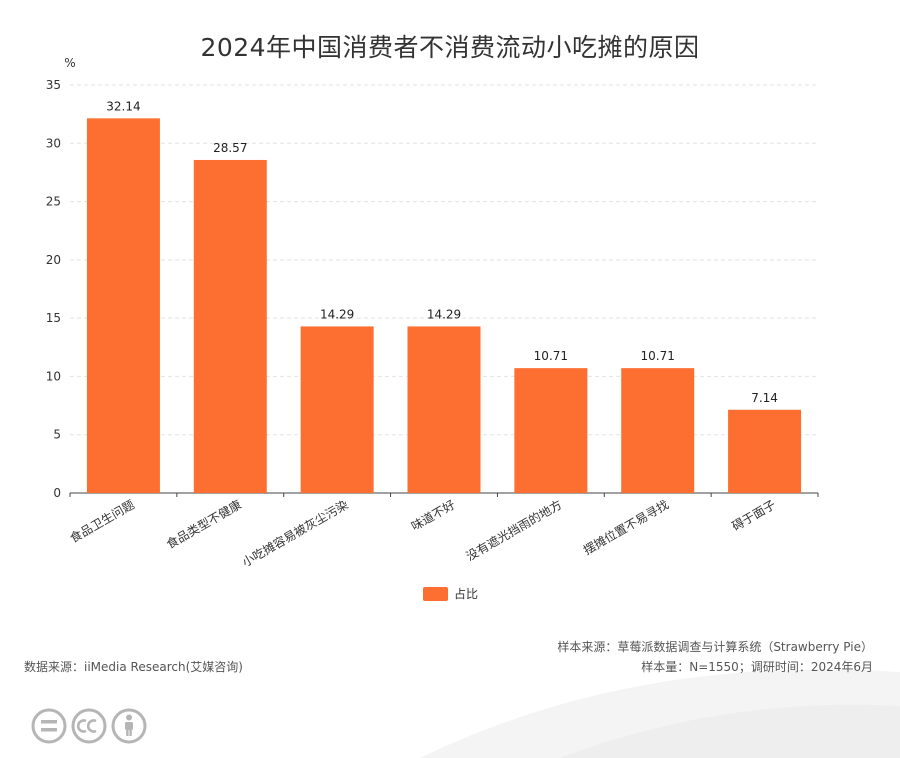 This screenshot has height=758, width=900. Describe the element at coordinates (49, 726) in the screenshot. I see `equals-icon` at that location.